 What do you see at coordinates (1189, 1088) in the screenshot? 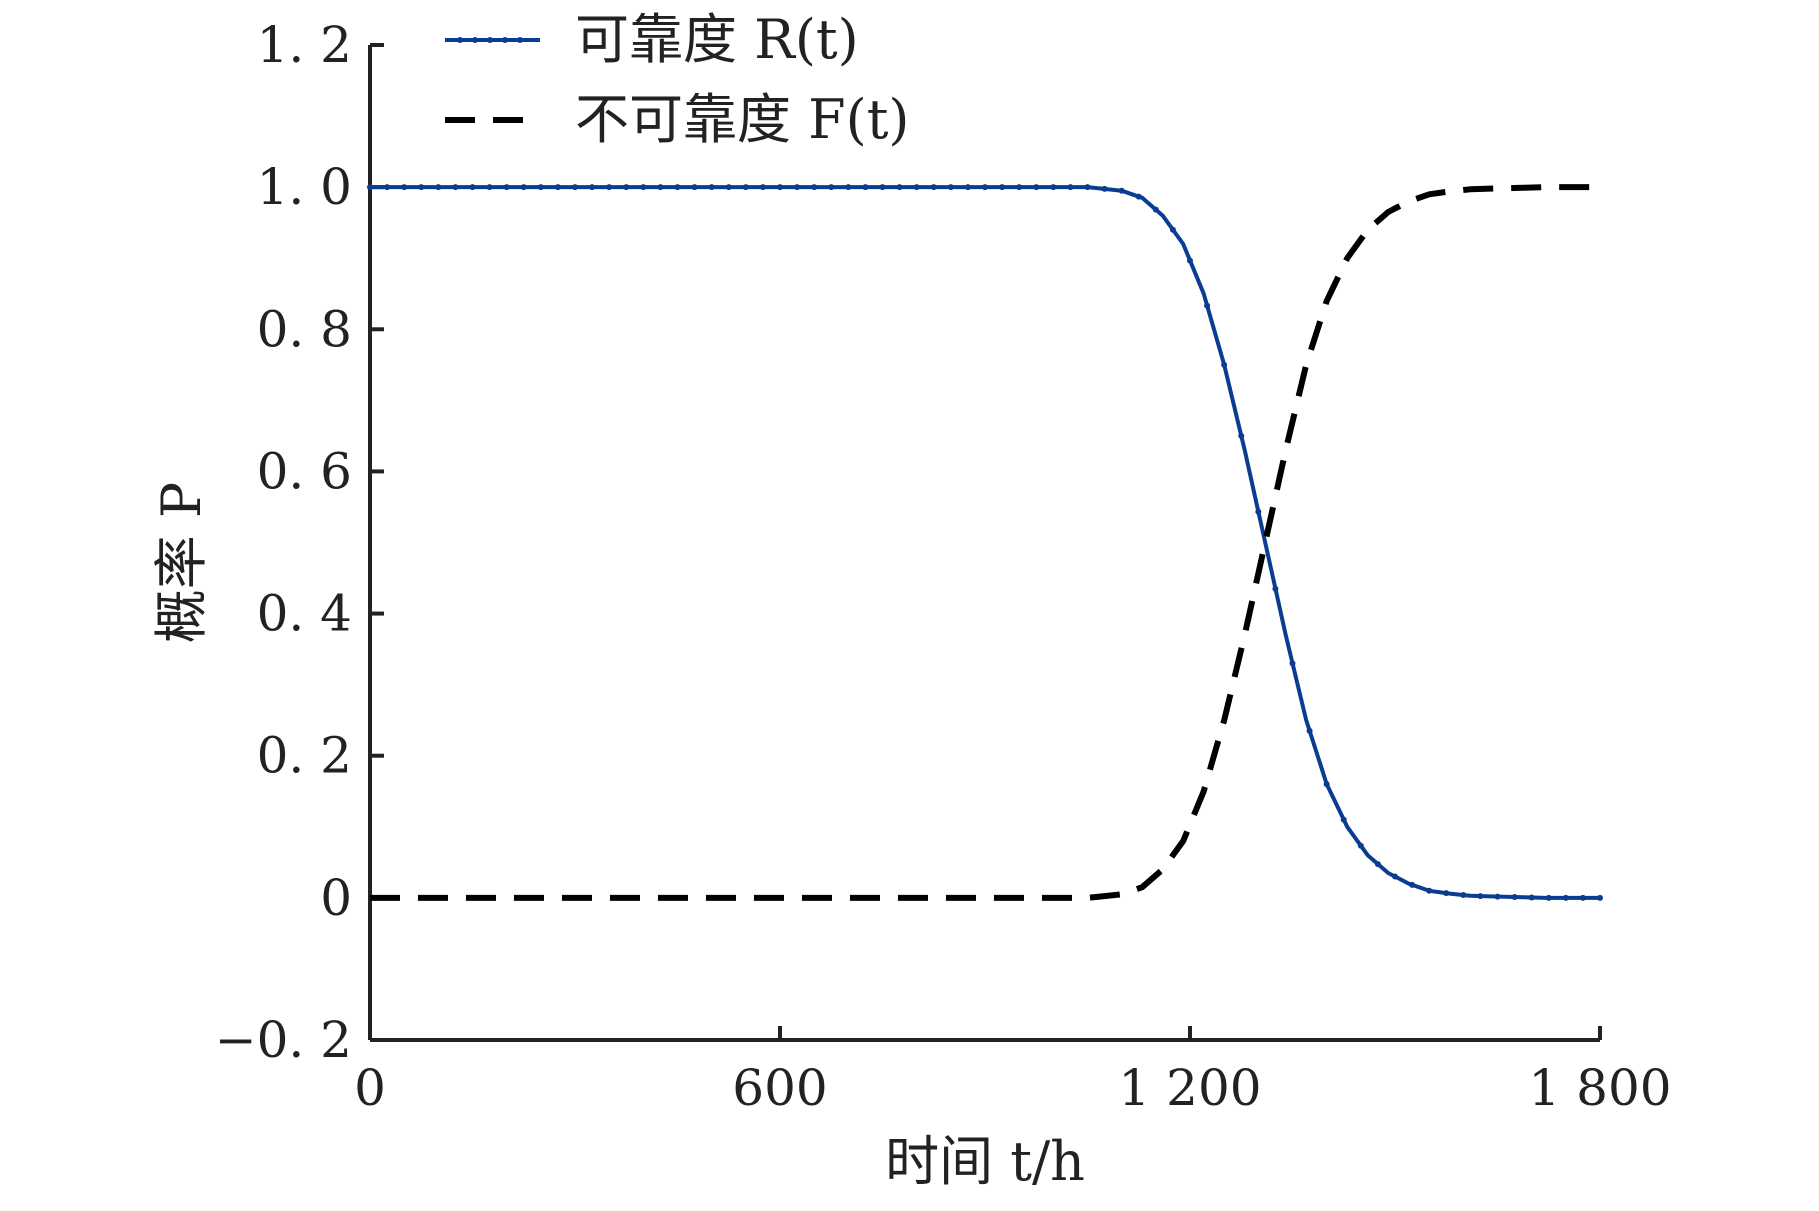
I see `x-tick-label: 1 200` at bounding box center [1189, 1088].